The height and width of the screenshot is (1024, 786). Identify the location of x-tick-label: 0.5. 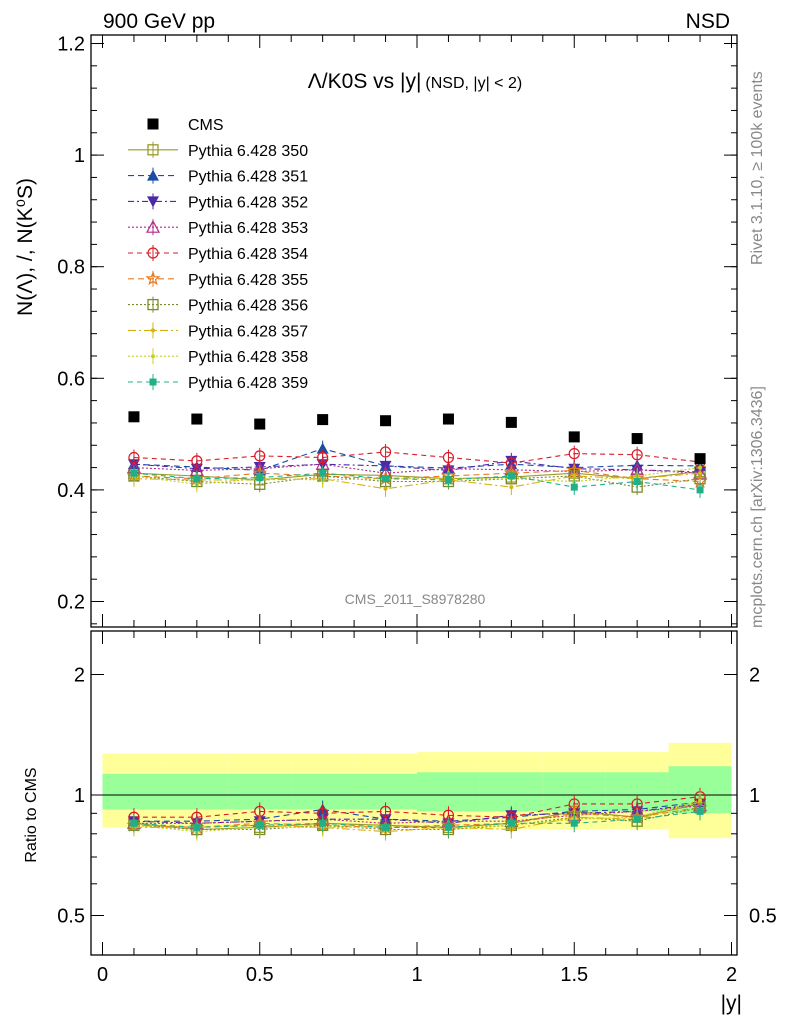
(260, 975).